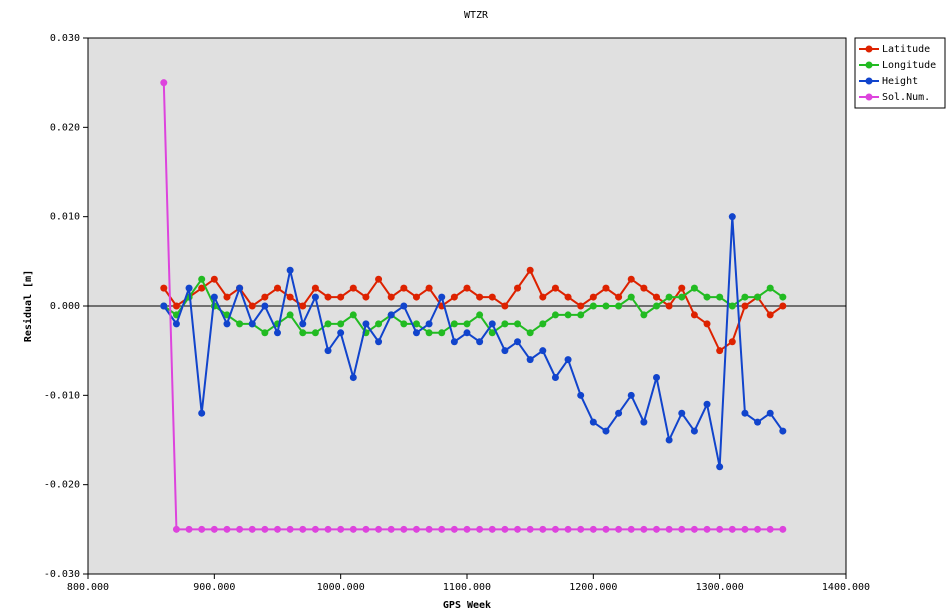 The image size is (952, 615). What do you see at coordinates (62, 395) in the screenshot?
I see `y-tick-label: -0.010` at bounding box center [62, 395].